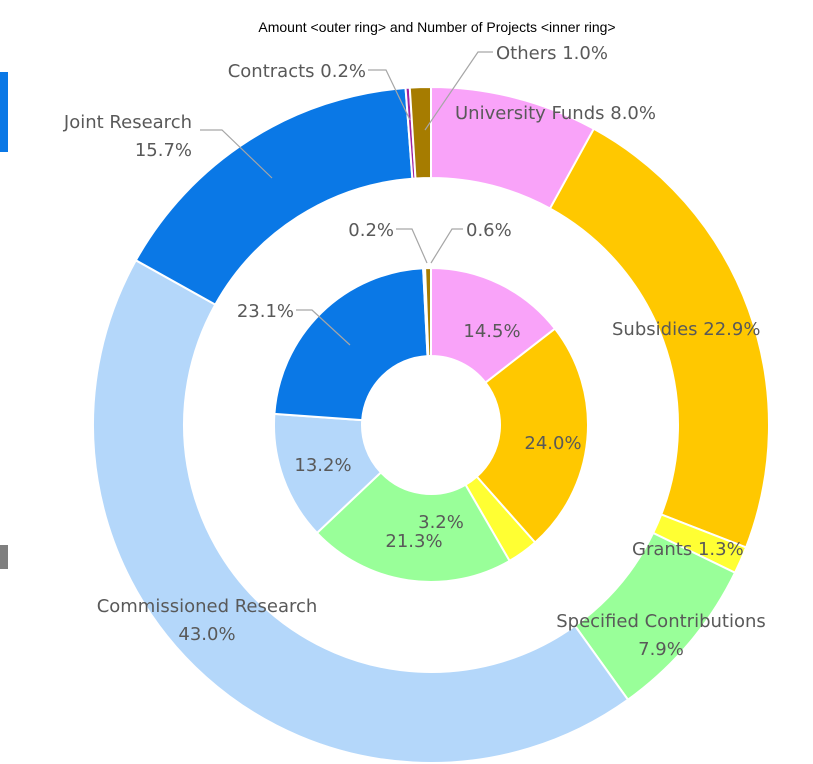 This screenshot has width=813, height=764. I want to click on data-label: 14.5%, so click(491, 331).